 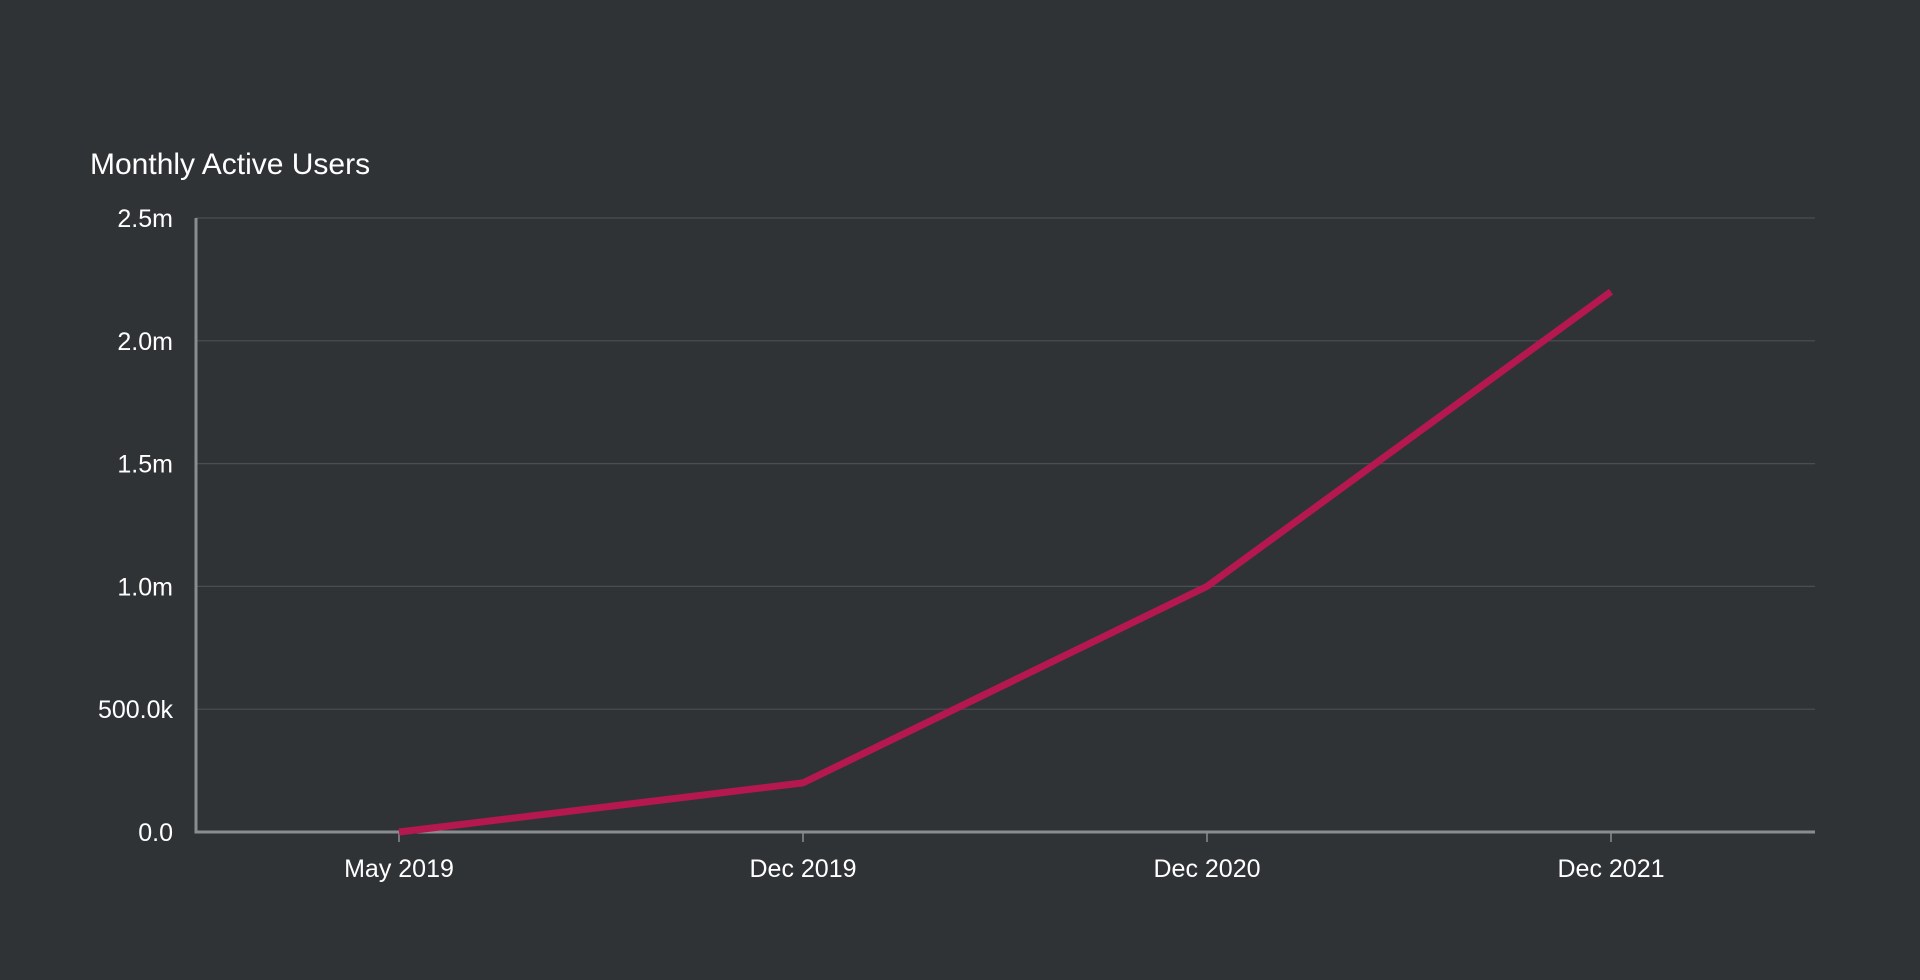 What do you see at coordinates (1610, 869) in the screenshot?
I see `x-tick-label: Dec 2021` at bounding box center [1610, 869].